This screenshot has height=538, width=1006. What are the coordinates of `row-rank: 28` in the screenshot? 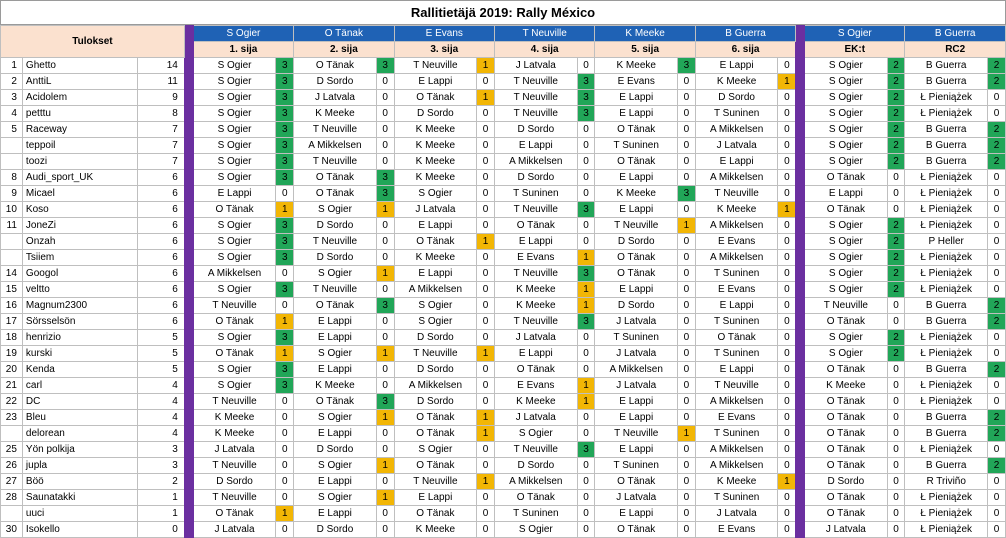 It's located at (11, 497).